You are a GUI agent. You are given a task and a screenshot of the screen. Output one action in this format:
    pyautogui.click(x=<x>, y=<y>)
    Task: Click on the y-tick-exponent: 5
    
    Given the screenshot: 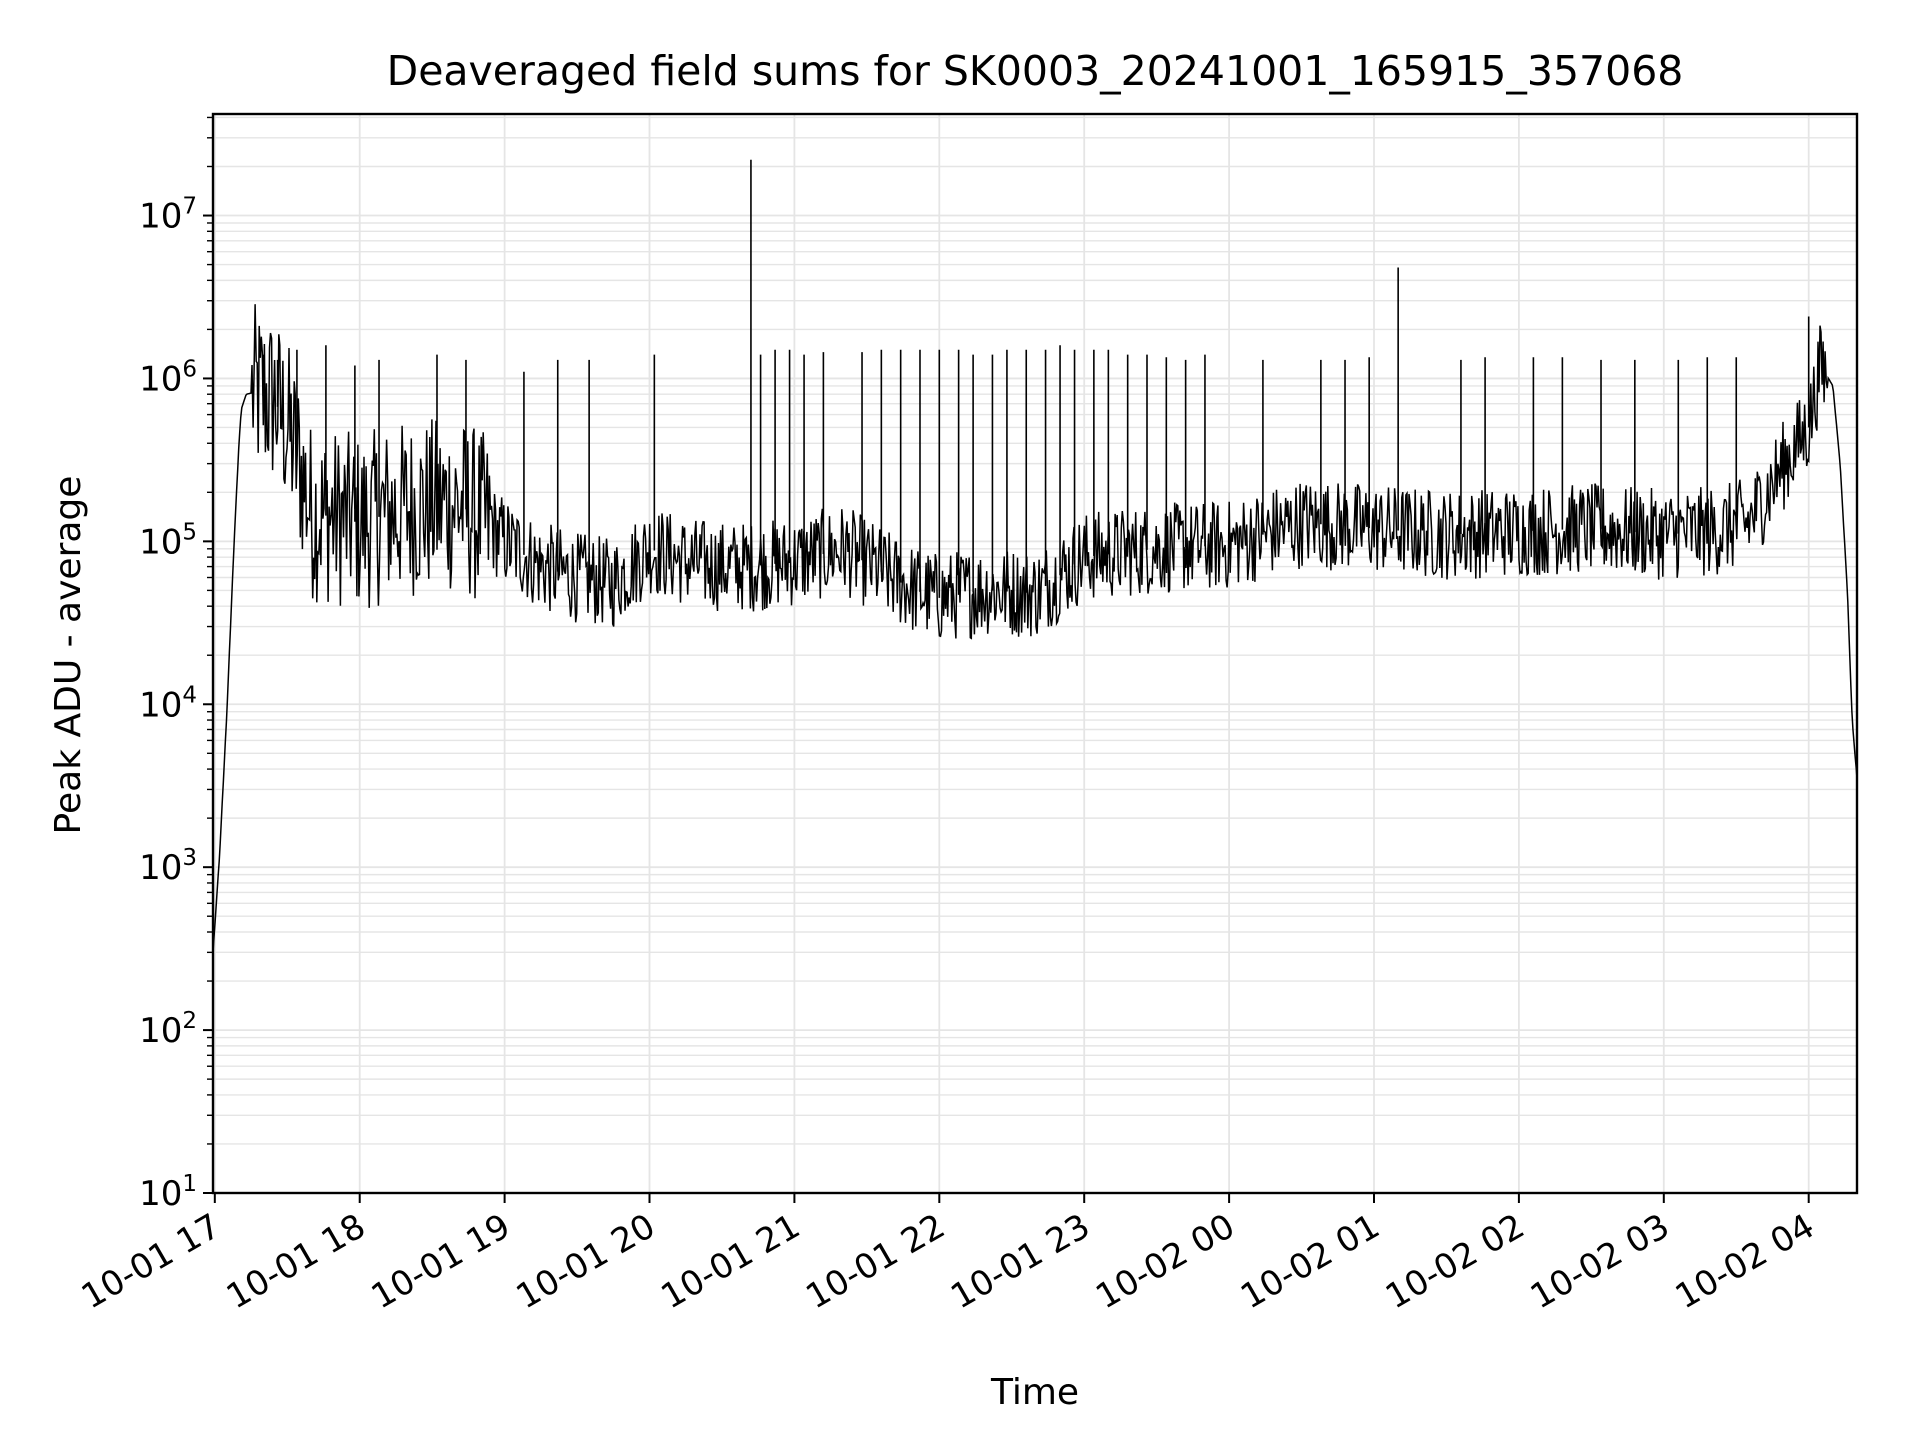 What is the action you would take?
    pyautogui.click(x=189, y=532)
    